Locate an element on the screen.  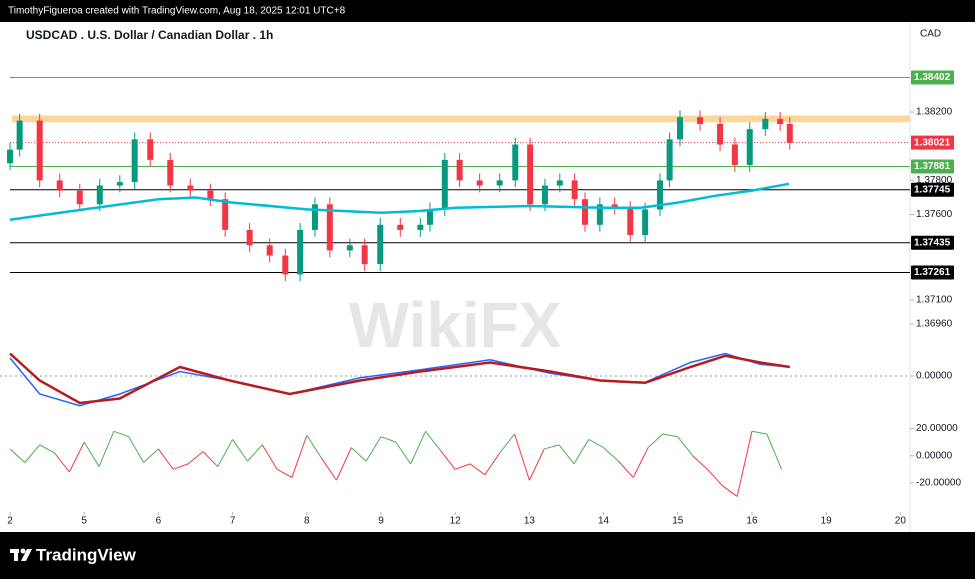
level-tag-label: 1.38402 is located at coordinates (932, 77).